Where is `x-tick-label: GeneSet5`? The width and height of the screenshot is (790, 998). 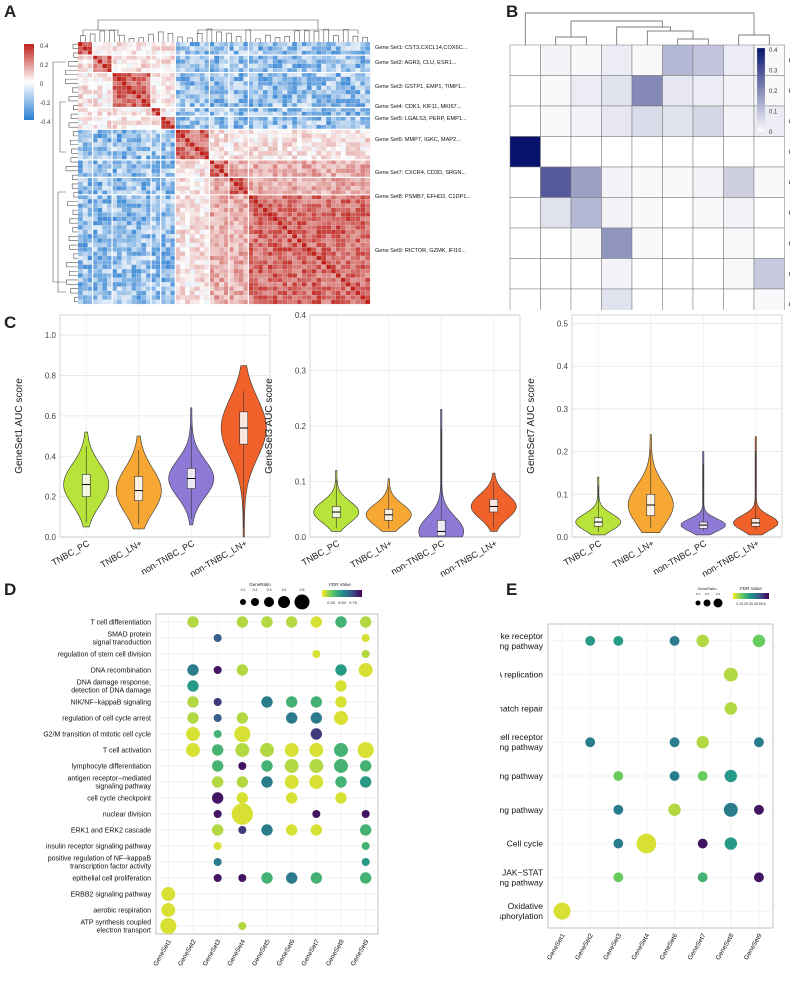 x-tick-label: GeneSet5 is located at coordinates (261, 952).